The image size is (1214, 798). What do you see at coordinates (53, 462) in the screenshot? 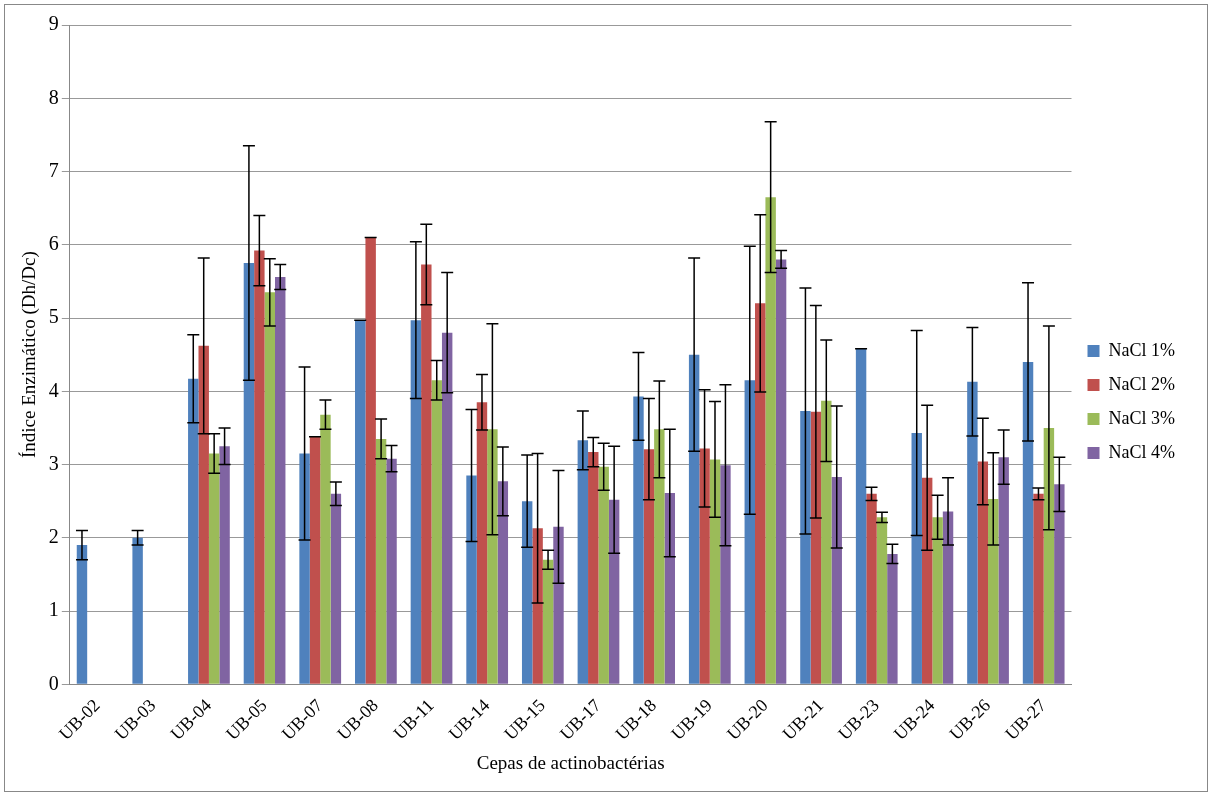
I see `y-tick-label: 3` at bounding box center [53, 462].